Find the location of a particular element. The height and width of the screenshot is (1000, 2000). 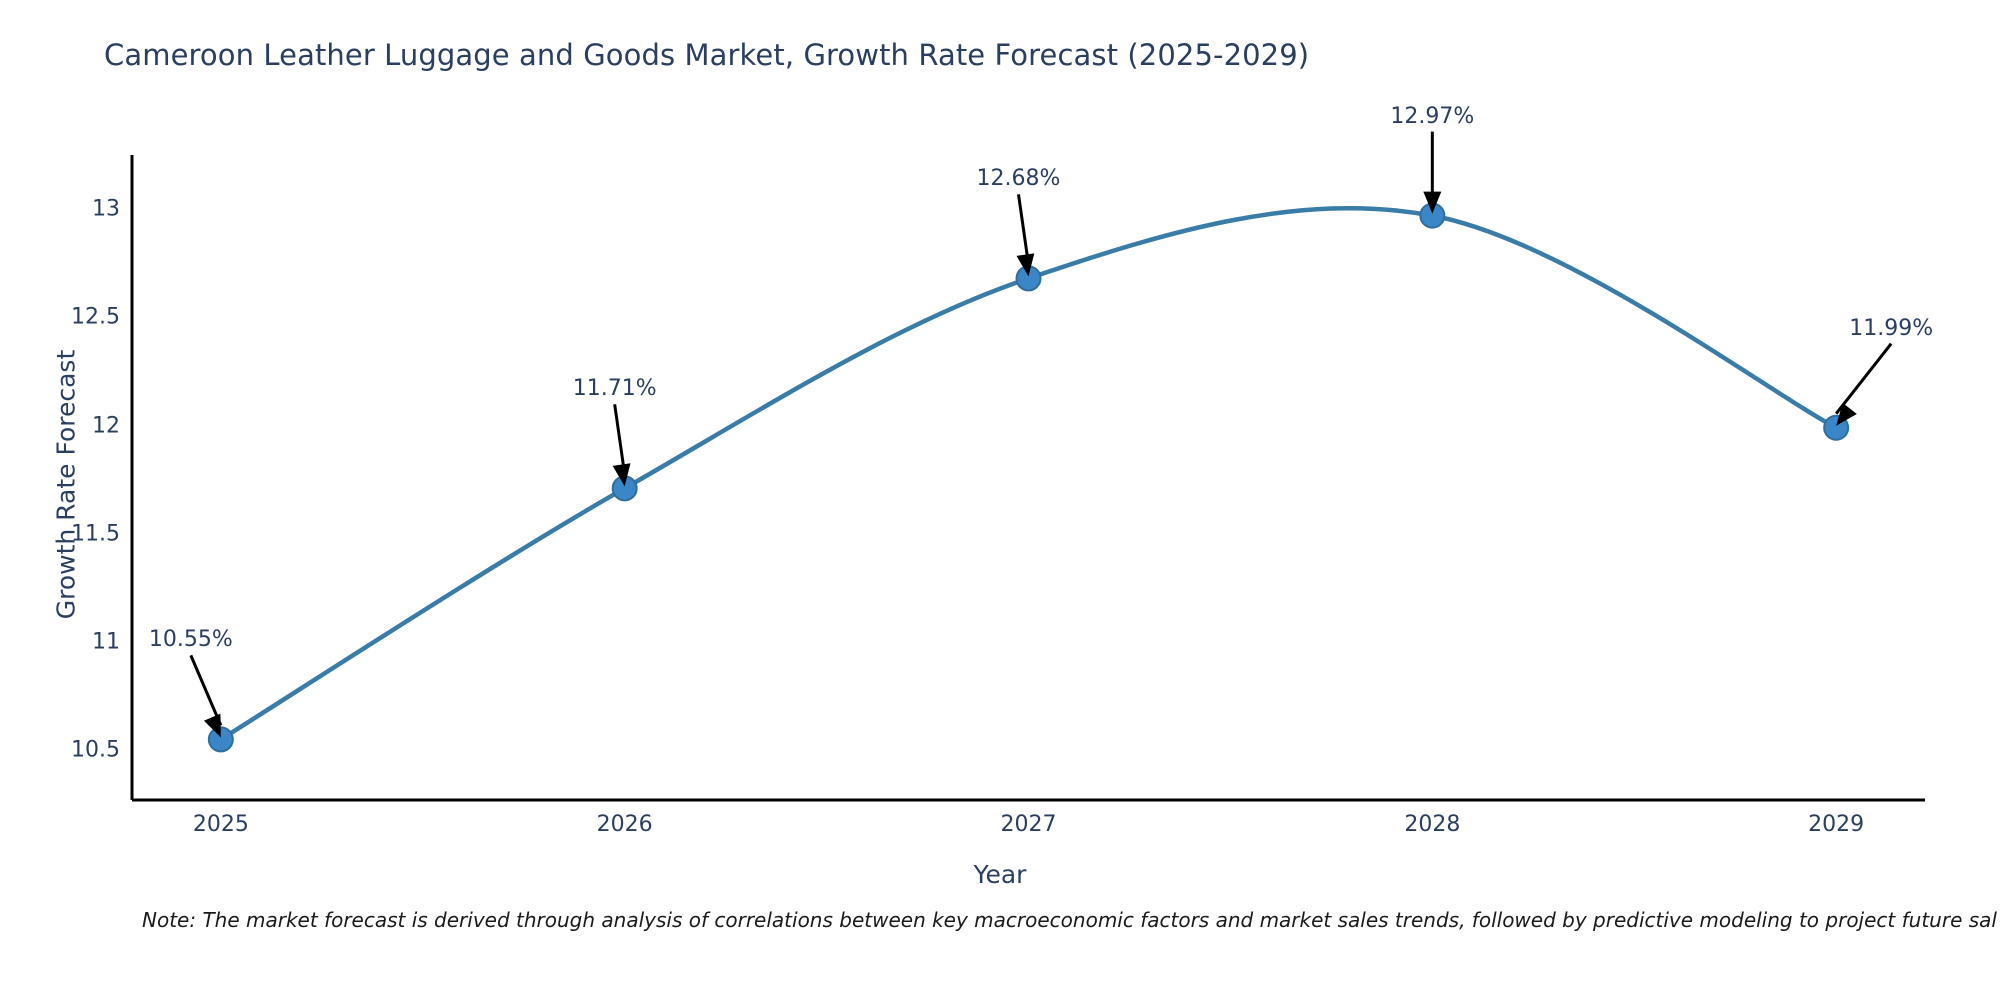

y-tick-label: 13 is located at coordinates (106, 209).